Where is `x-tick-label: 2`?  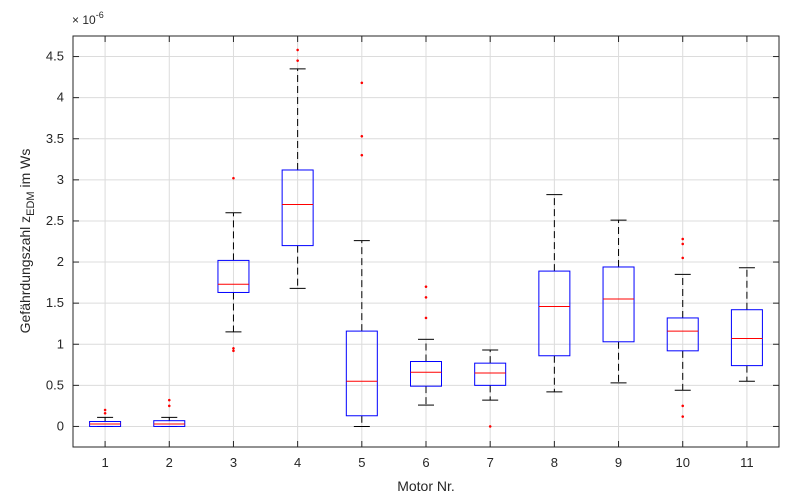
x-tick-label: 2 is located at coordinates (169, 462).